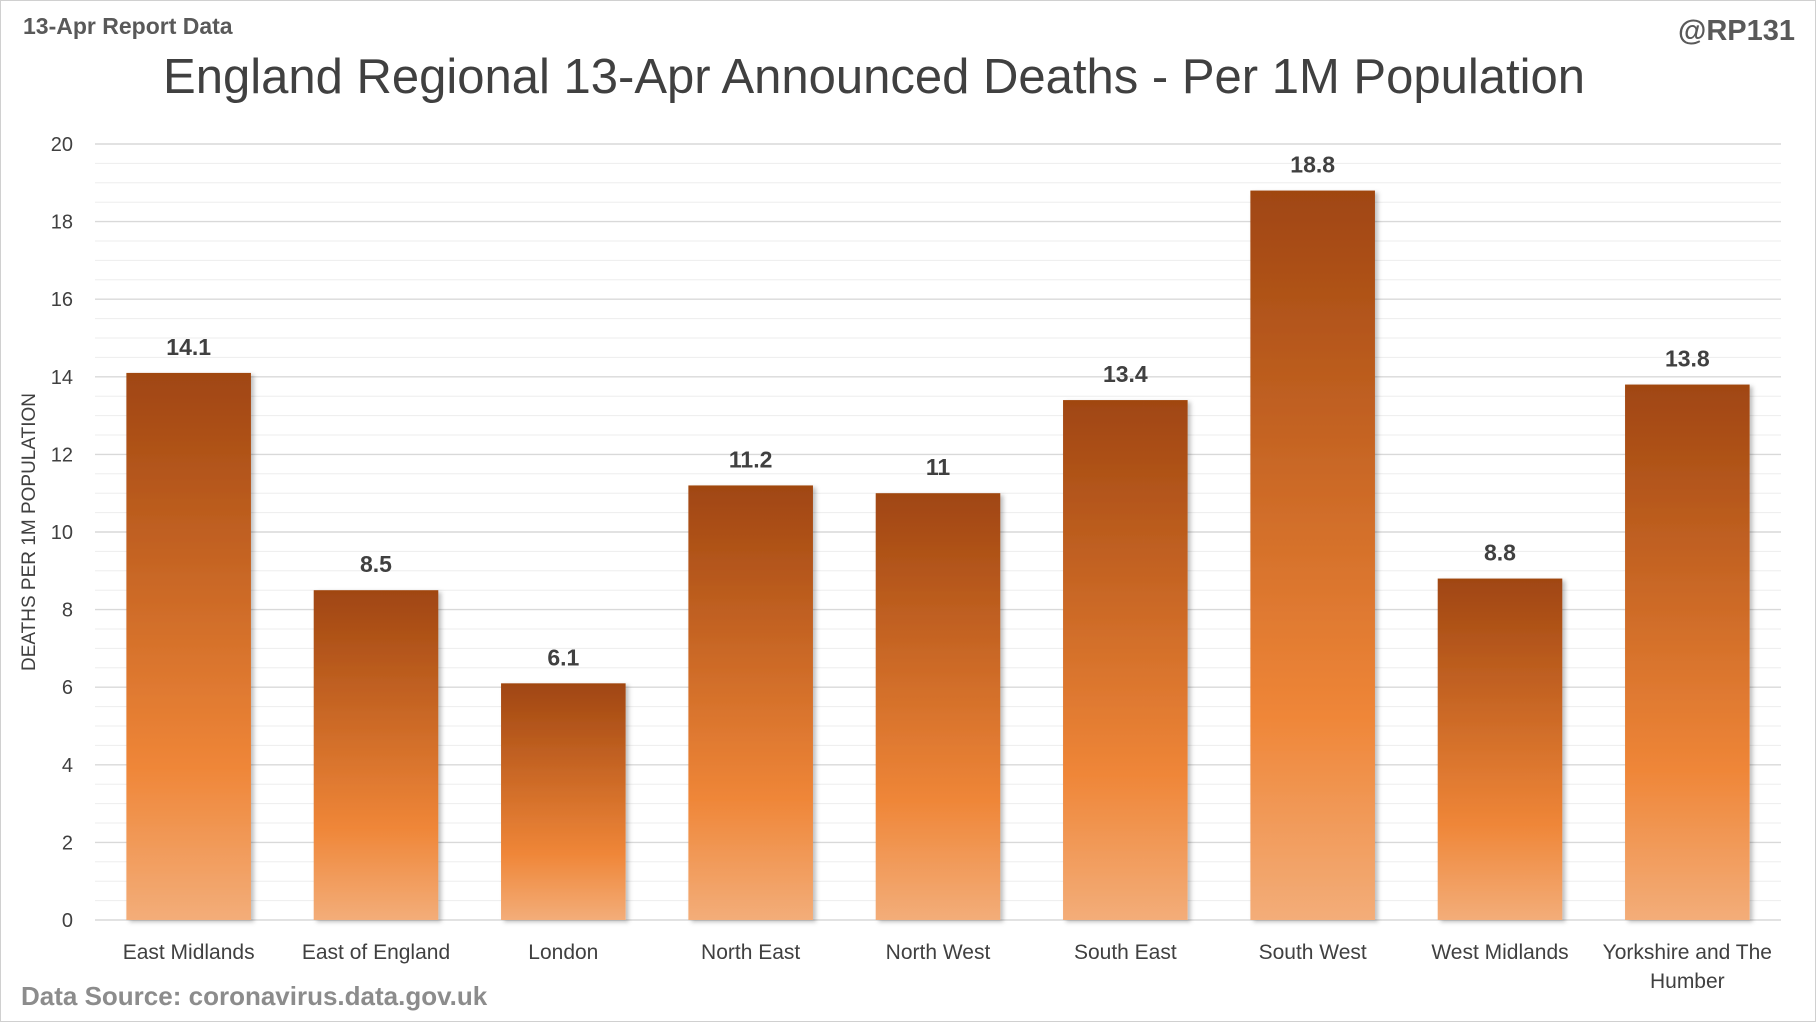 This screenshot has width=1816, height=1023. Describe the element at coordinates (751, 459) in the screenshot. I see `bar-value-label: 11.2` at that location.